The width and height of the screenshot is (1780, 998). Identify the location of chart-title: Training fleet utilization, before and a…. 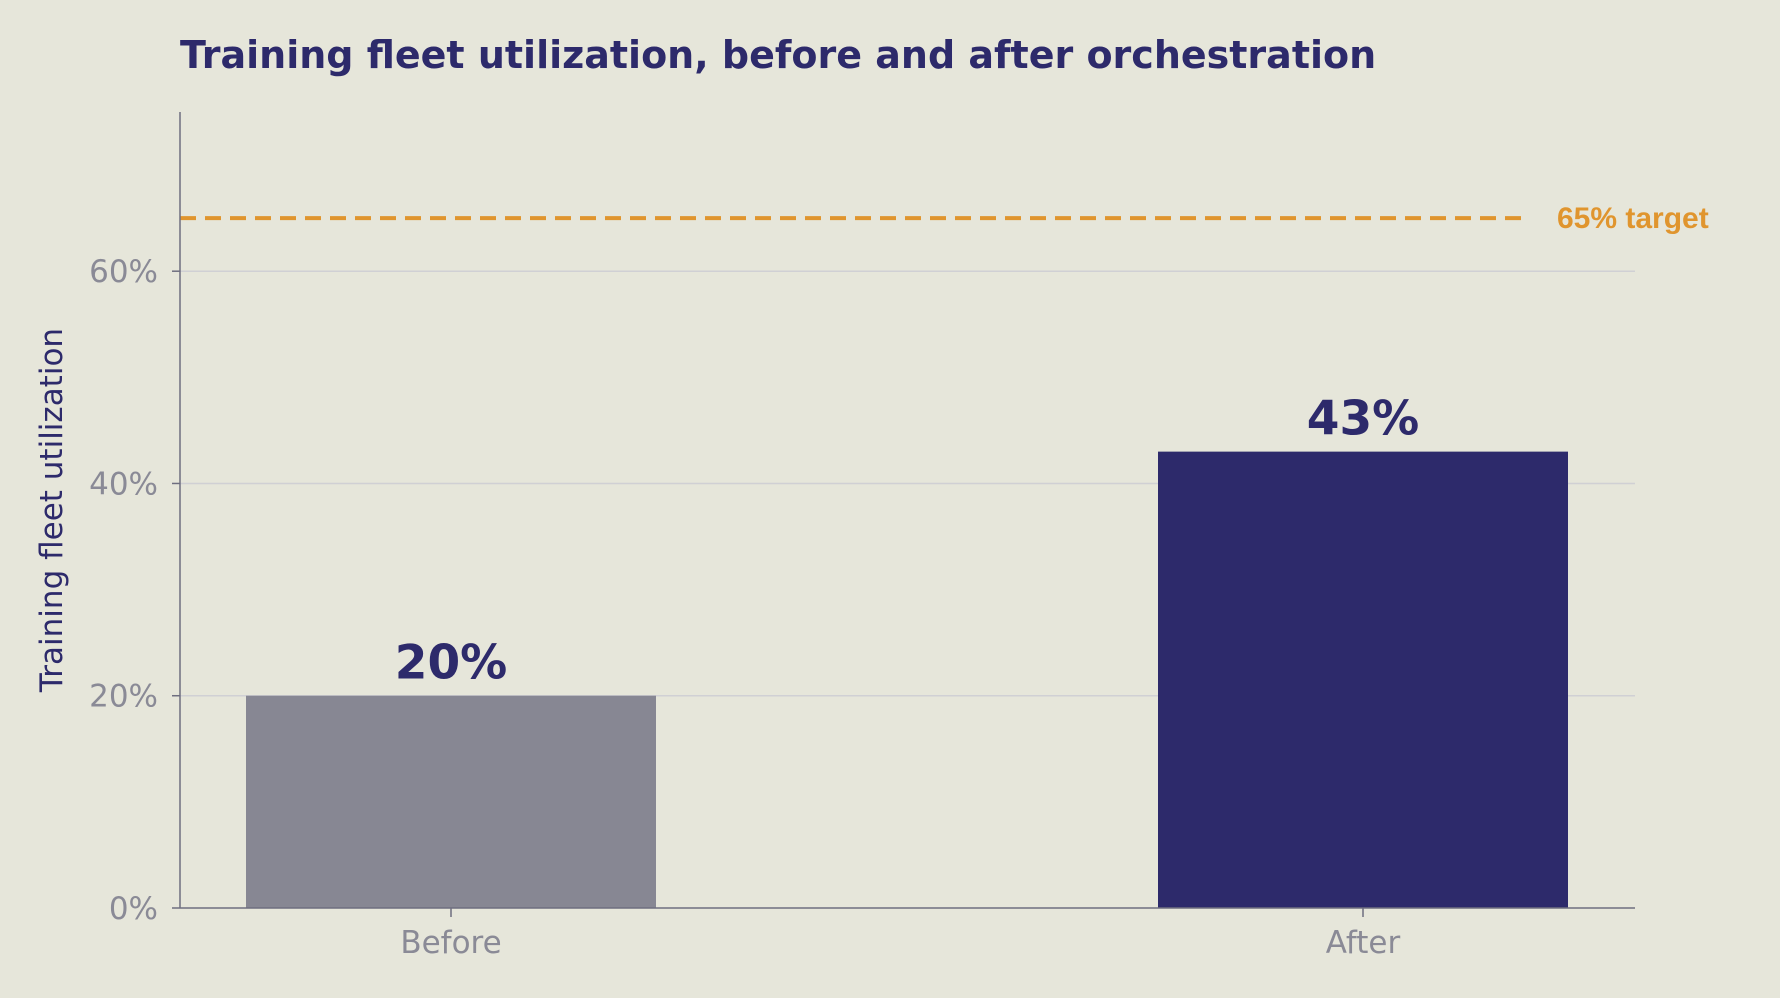
(778, 55).